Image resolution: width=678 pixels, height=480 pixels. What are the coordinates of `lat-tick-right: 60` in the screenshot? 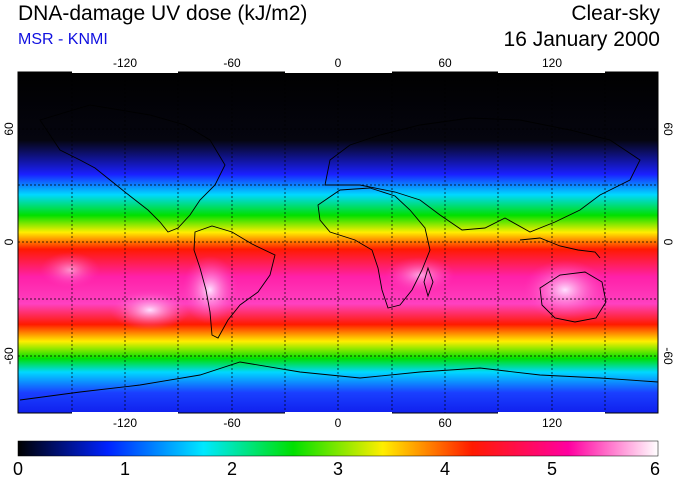 It's located at (668, 129).